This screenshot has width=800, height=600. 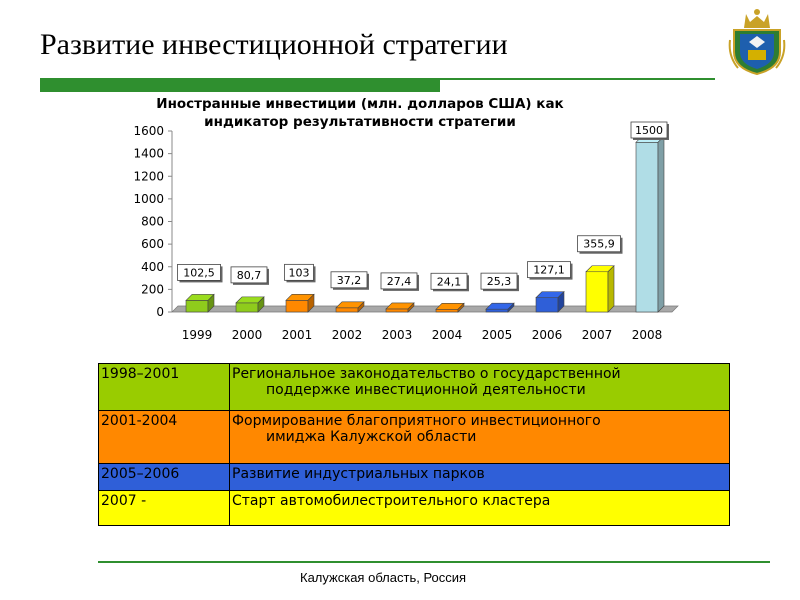 I want to click on table-row: 2005–2006 Развитие индустриальных парков, so click(x=414, y=477).